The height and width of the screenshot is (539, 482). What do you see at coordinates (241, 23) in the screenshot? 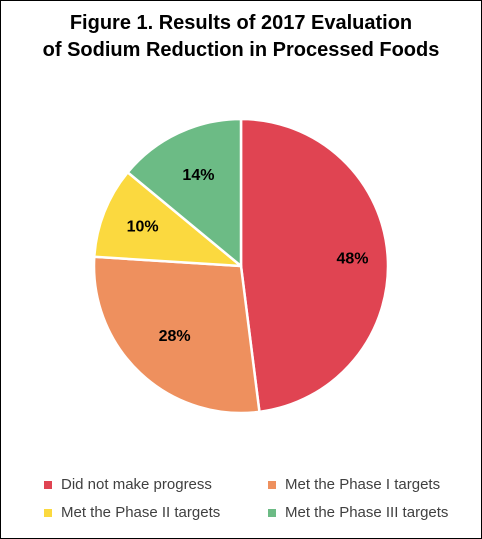
I see `chart-title-line-1: Figure 1. Results of 2017 Evaluation` at bounding box center [241, 23].